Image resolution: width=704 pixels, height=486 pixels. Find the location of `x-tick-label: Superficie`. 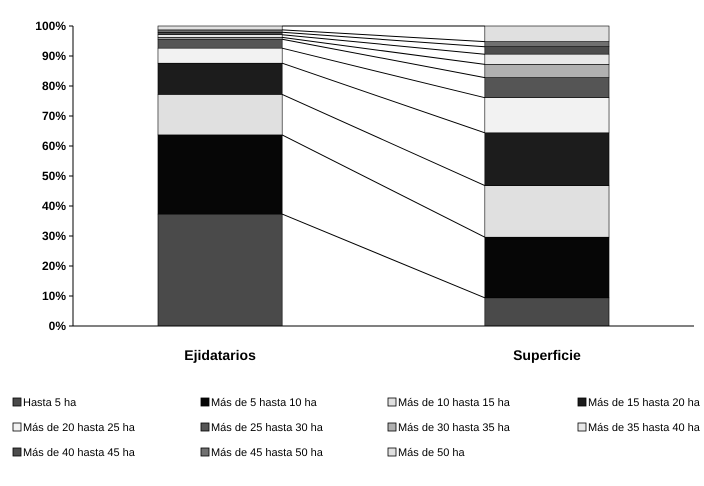

x-tick-label: Superficie is located at coordinates (547, 355).